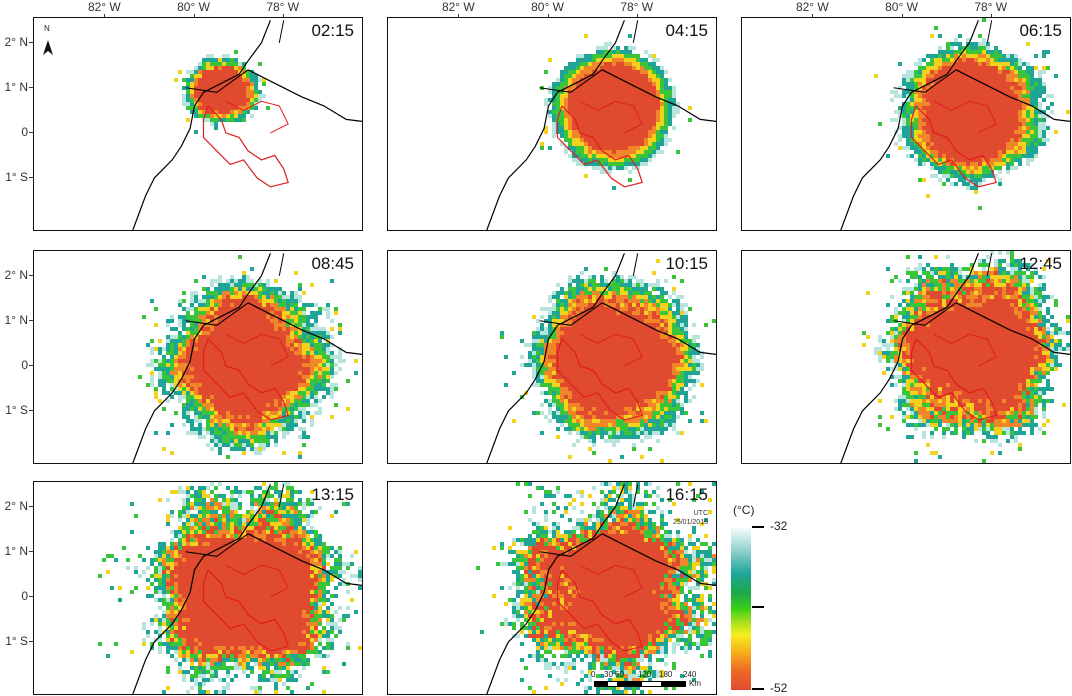  Describe the element at coordinates (686, 494) in the screenshot. I see `time-label: 16:15` at that location.